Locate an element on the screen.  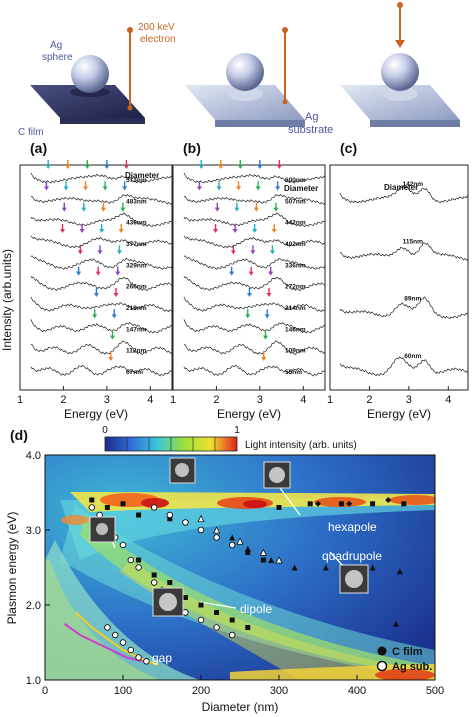
diameter-label: 55nm is located at coordinates (293, 372).